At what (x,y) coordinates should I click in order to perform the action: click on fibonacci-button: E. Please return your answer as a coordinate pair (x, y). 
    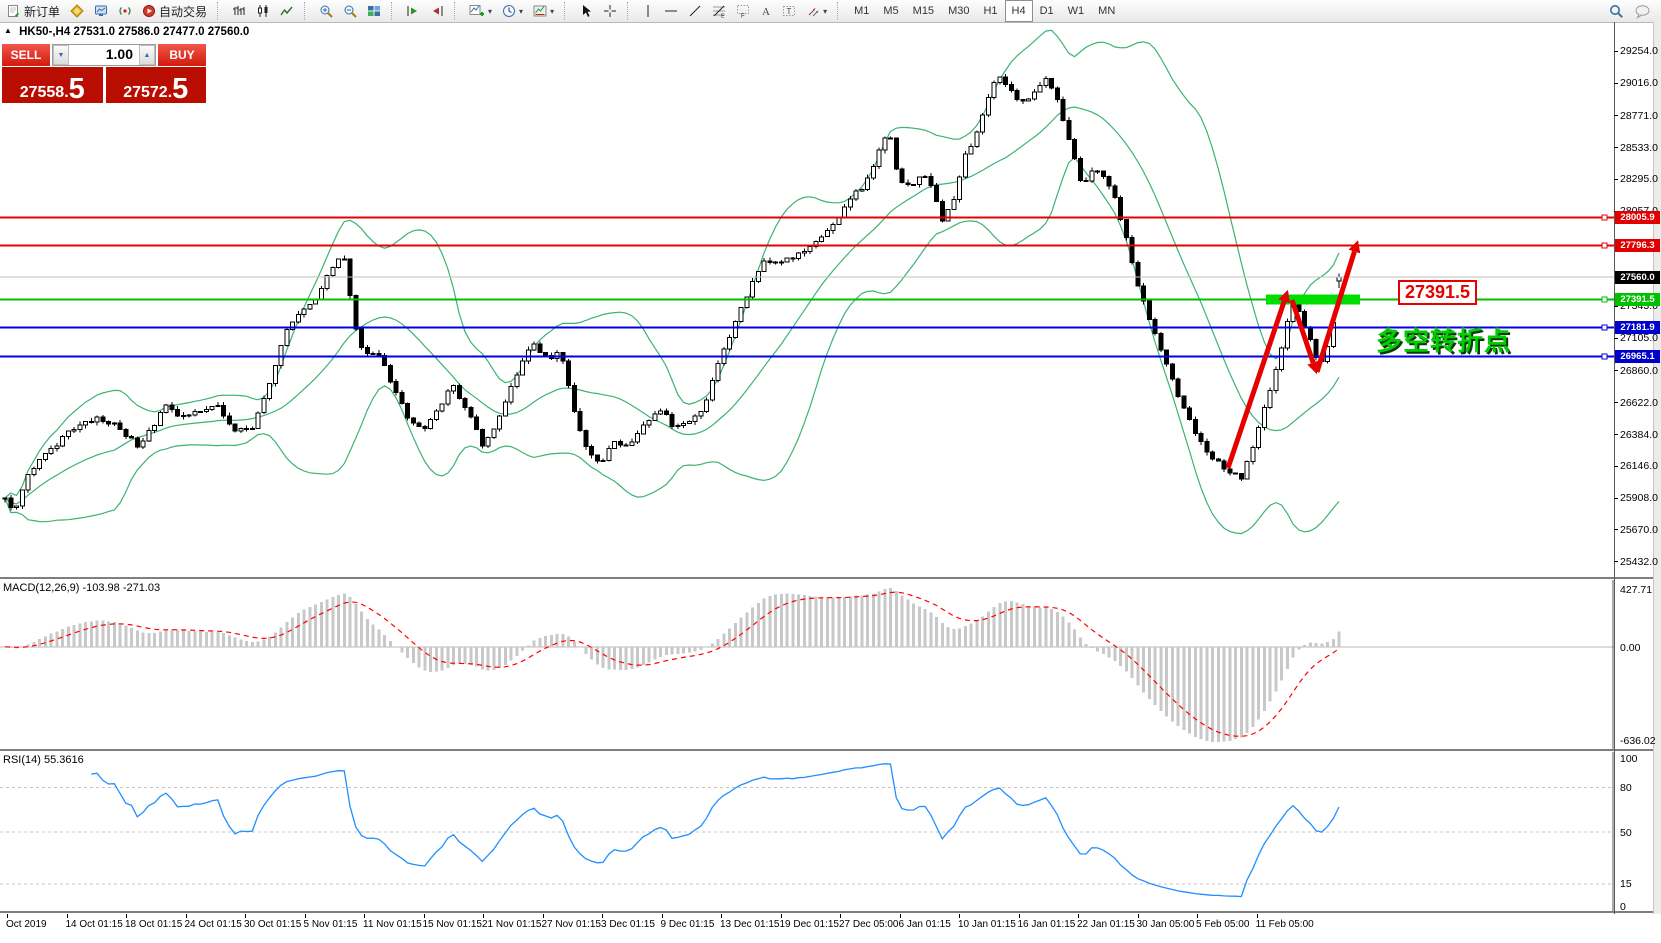
    Looking at the image, I should click on (719, 11).